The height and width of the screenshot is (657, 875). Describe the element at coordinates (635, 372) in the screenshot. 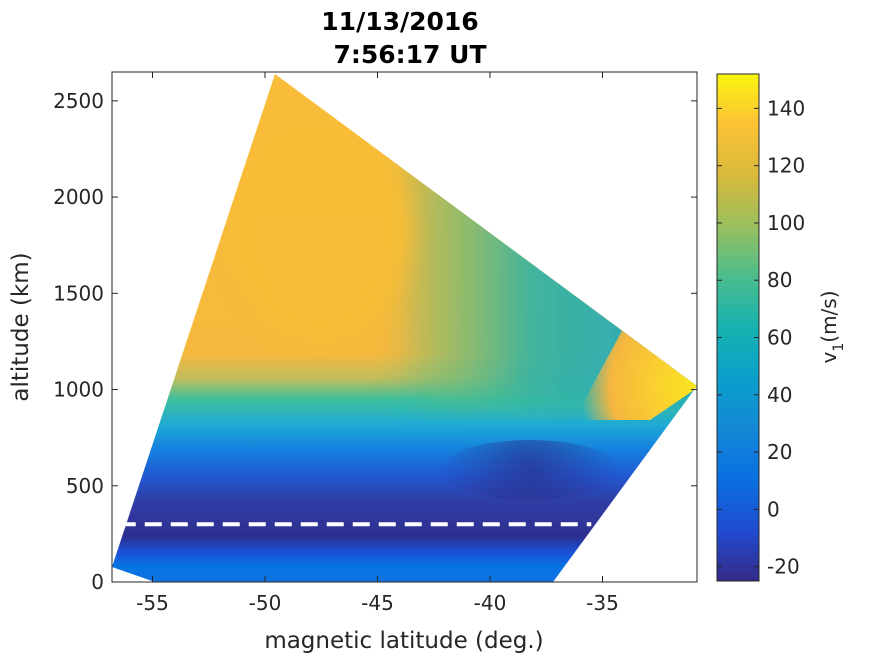

I see `field-hot-tip` at that location.